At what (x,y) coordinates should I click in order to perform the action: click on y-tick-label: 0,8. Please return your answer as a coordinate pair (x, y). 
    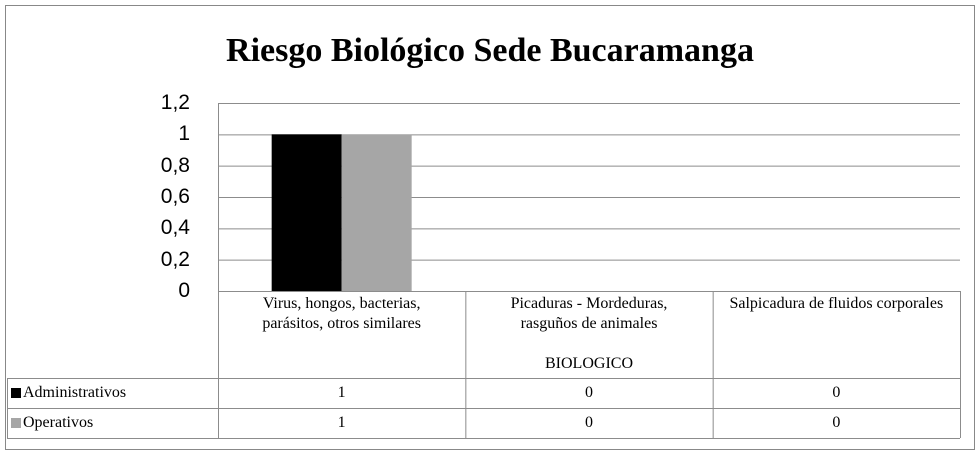
    Looking at the image, I should click on (175, 165).